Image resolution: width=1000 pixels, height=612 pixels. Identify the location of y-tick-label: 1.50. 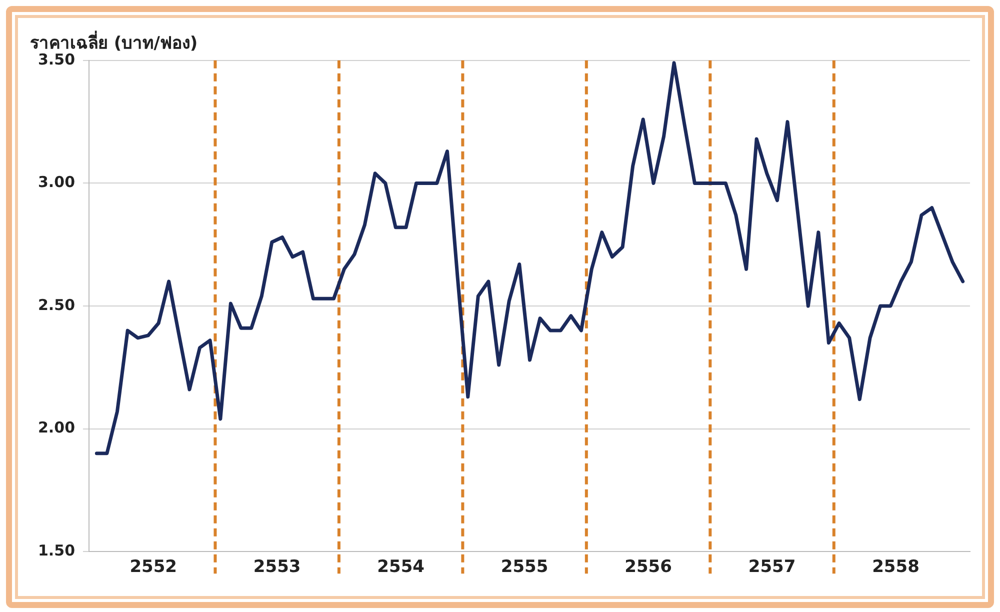
(57, 550).